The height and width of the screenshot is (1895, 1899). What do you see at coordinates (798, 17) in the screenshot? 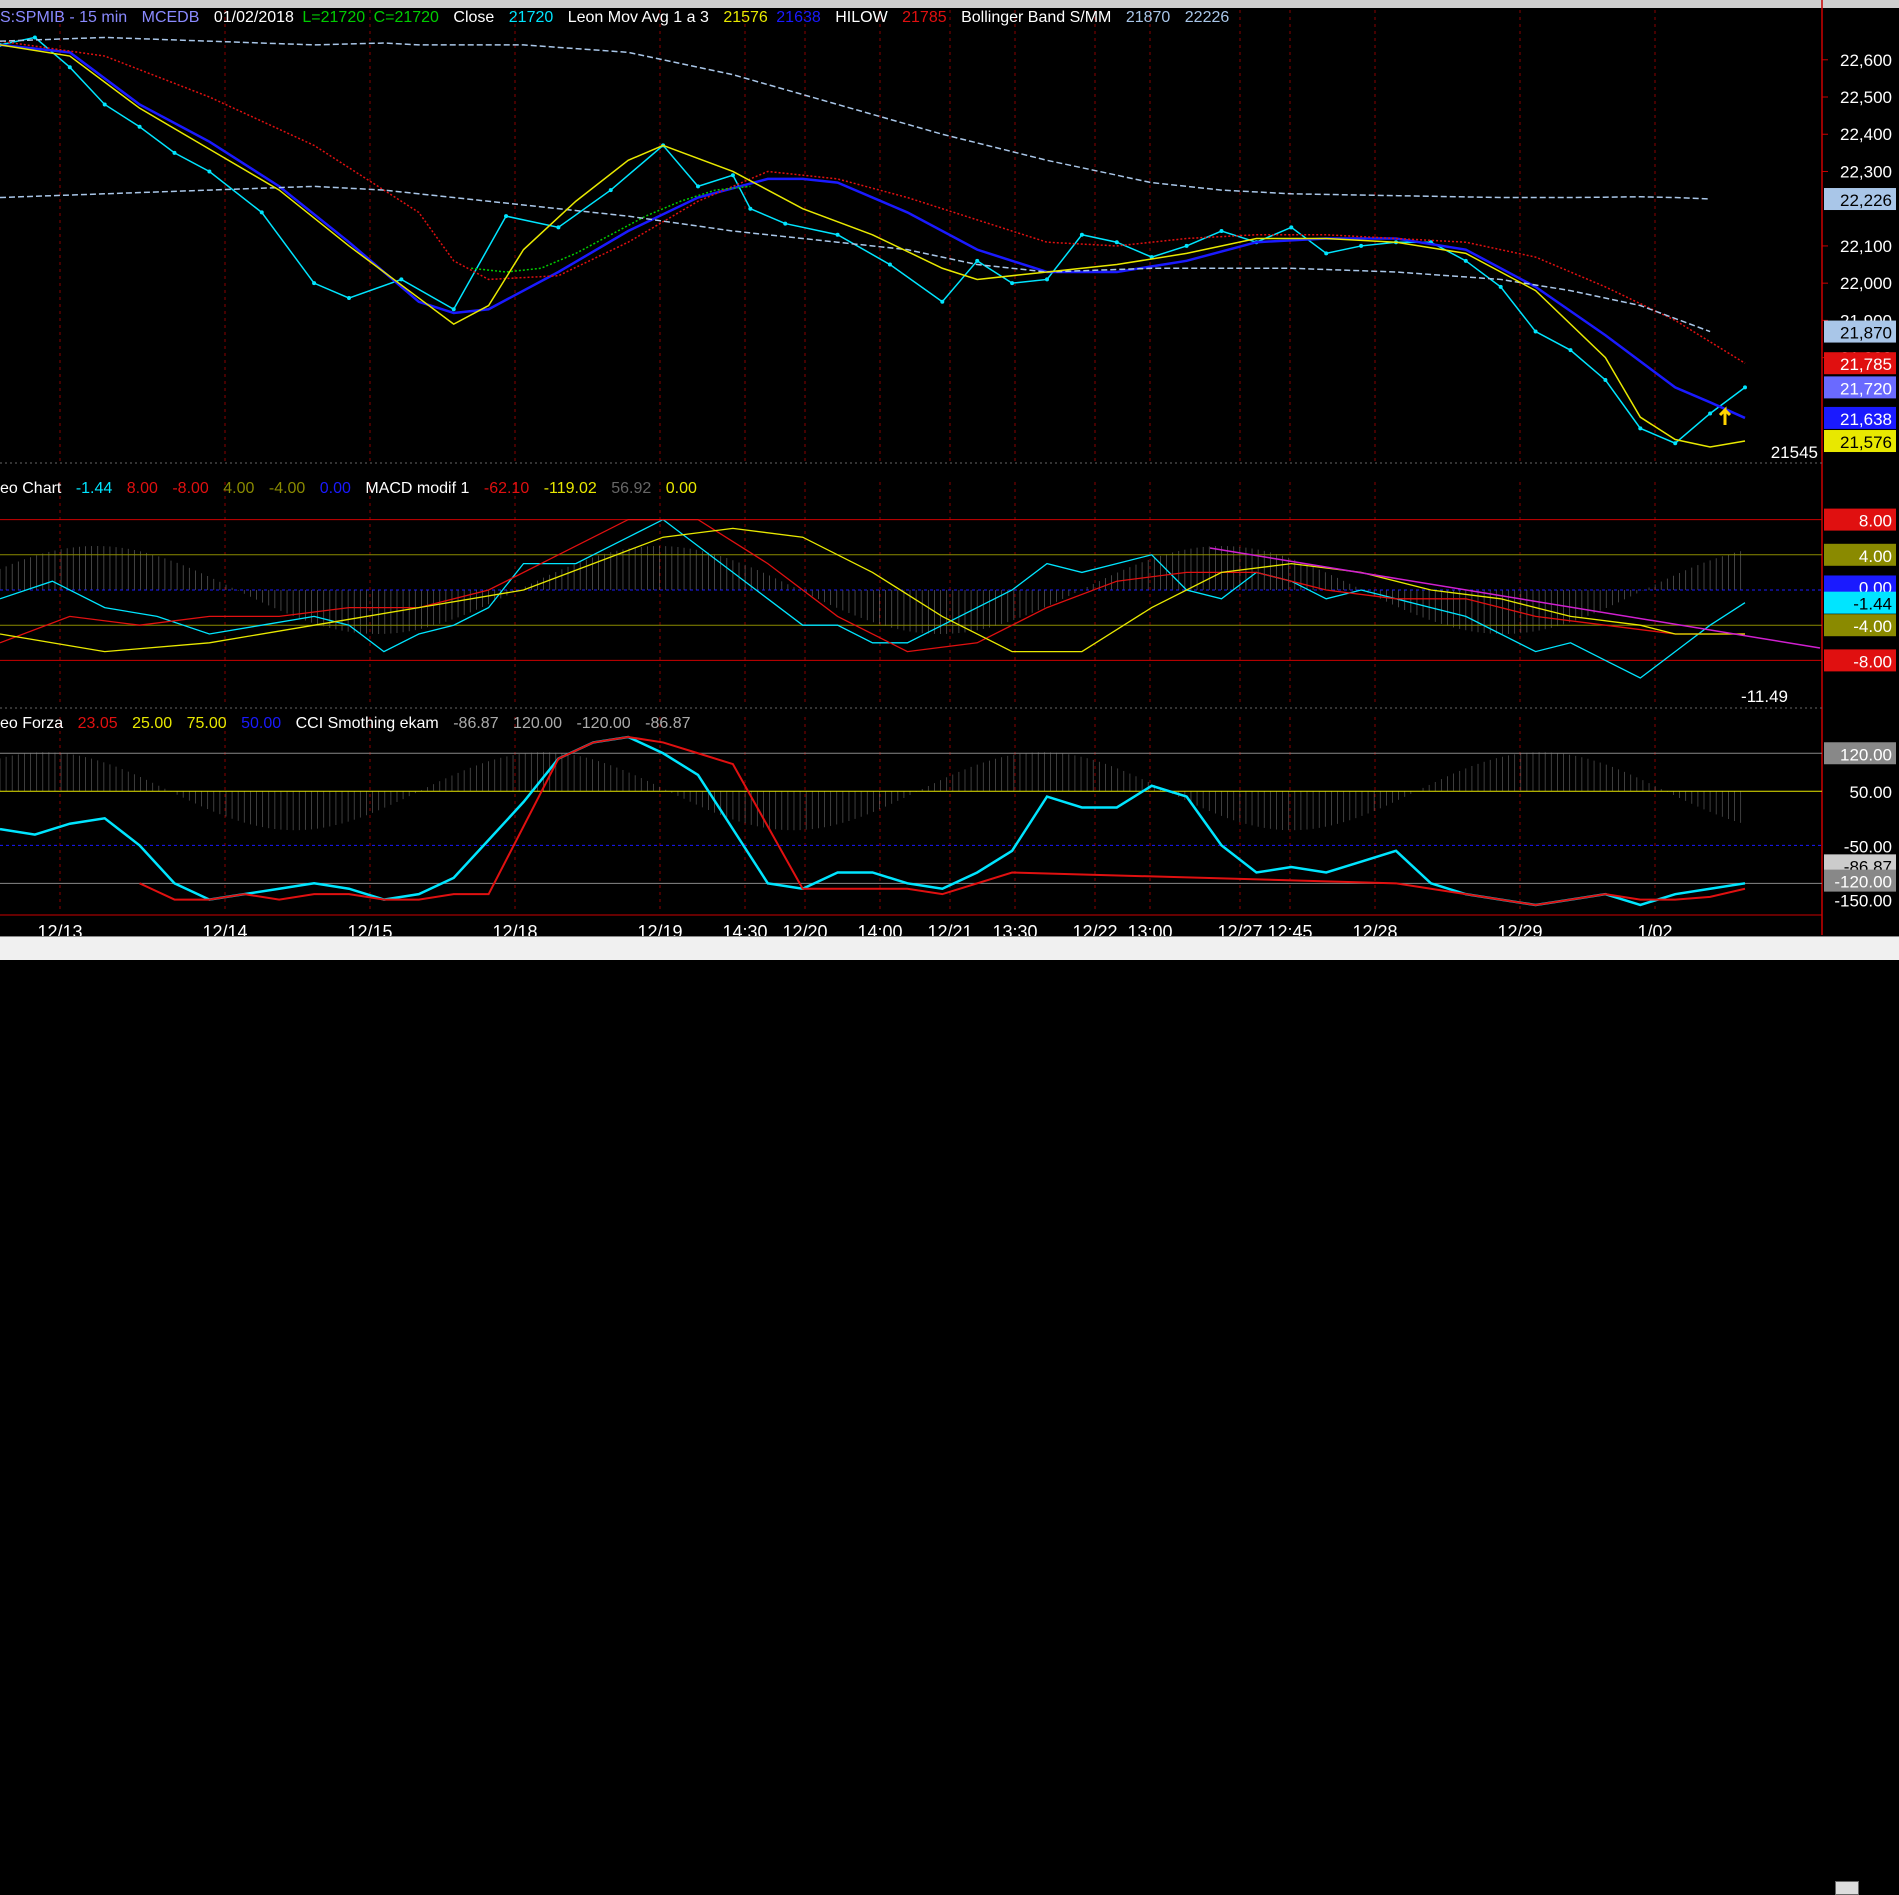
I see `ma-value-2: 21638` at bounding box center [798, 17].